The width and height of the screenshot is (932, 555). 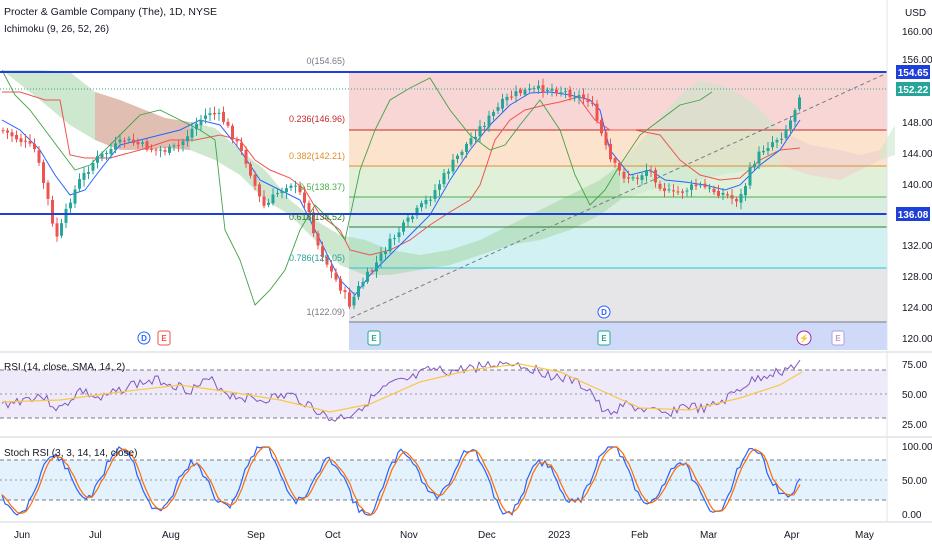 I want to click on symbol-title: Procter & Gamble Company (The), 1D, NYSE, so click(x=110, y=12).